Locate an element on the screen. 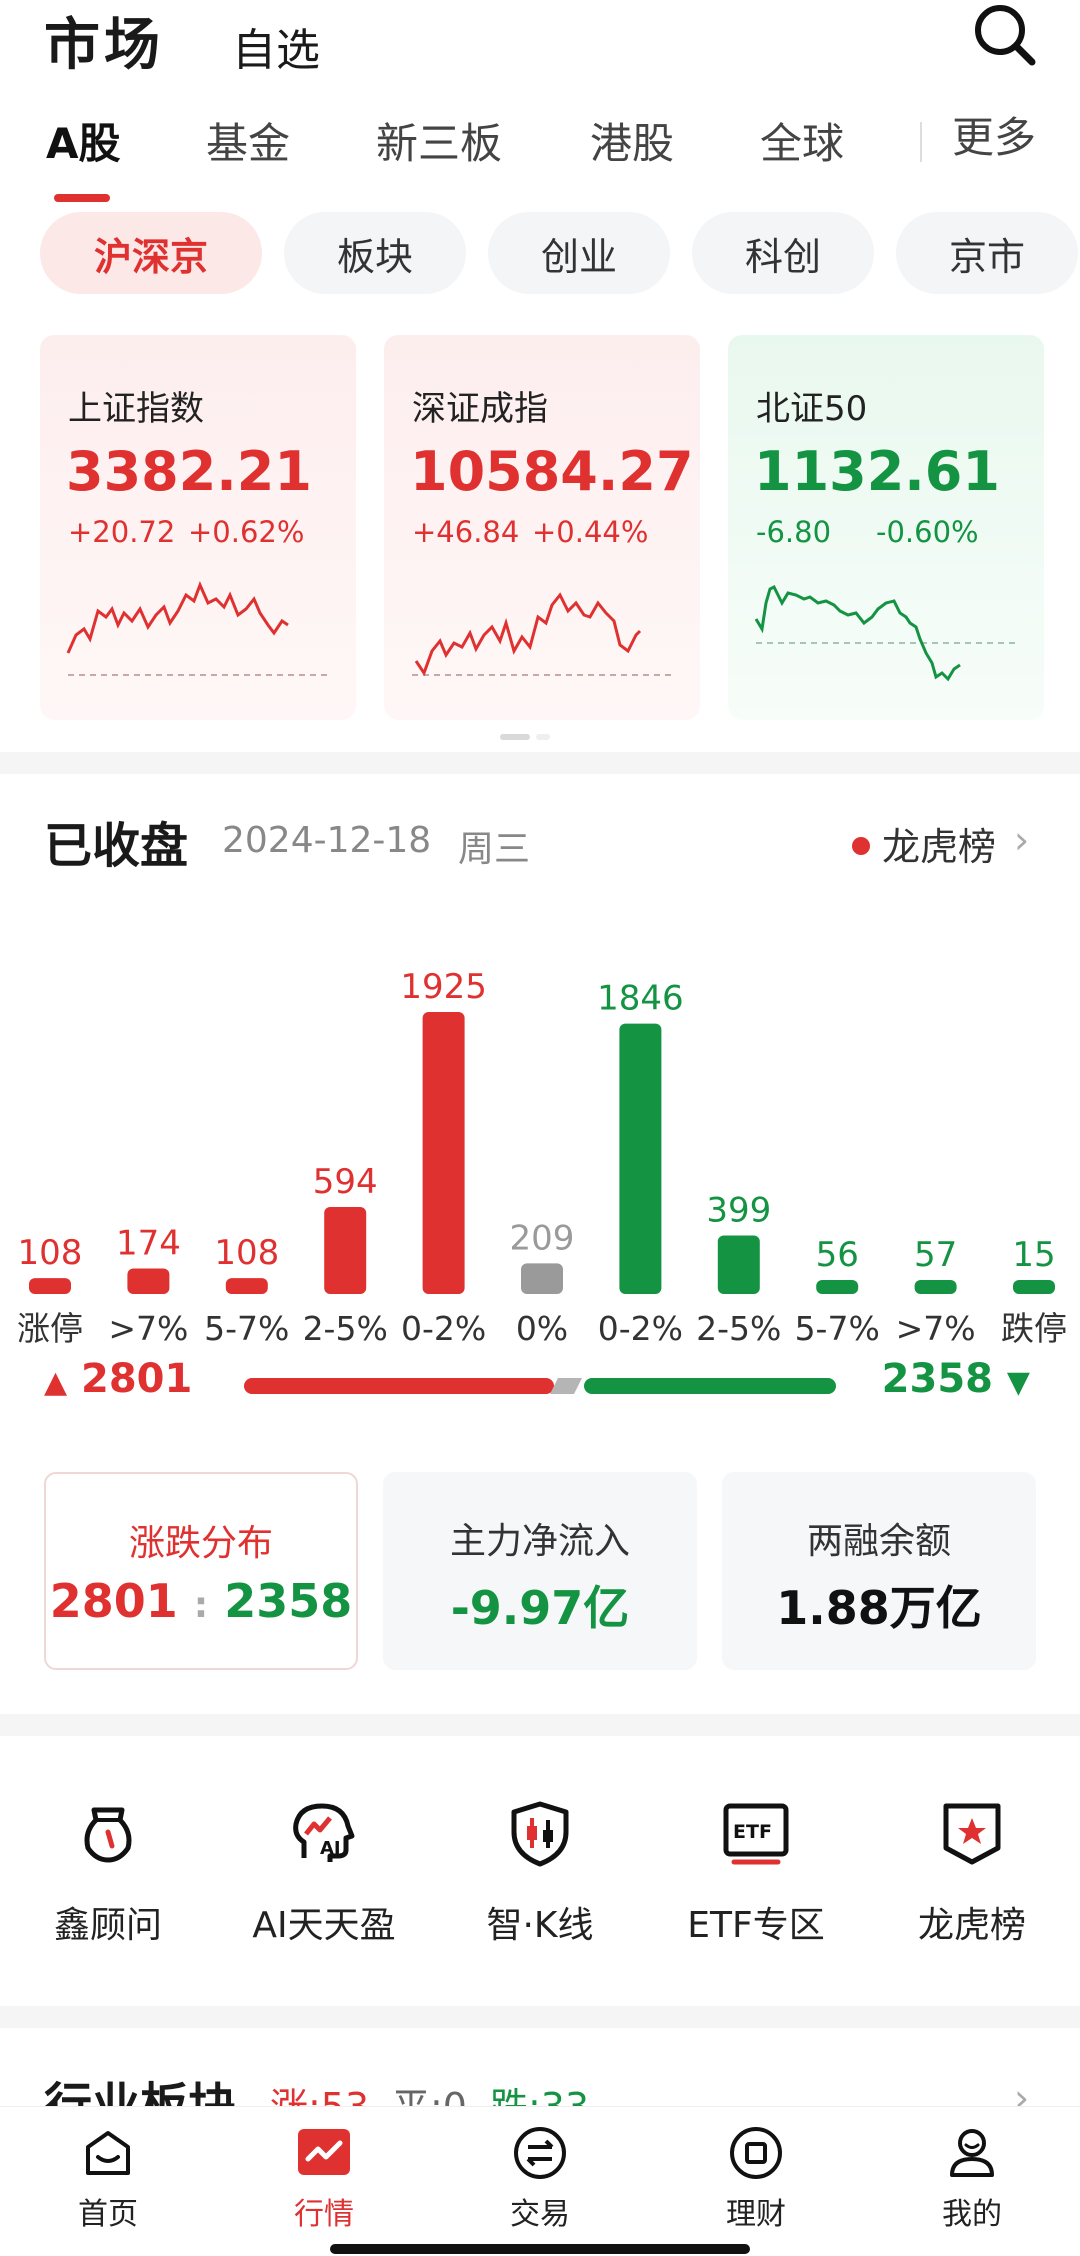 This screenshot has width=1080, height=2256. stat-margin-balance: 两融余额 1.88万亿 is located at coordinates (879, 1571).